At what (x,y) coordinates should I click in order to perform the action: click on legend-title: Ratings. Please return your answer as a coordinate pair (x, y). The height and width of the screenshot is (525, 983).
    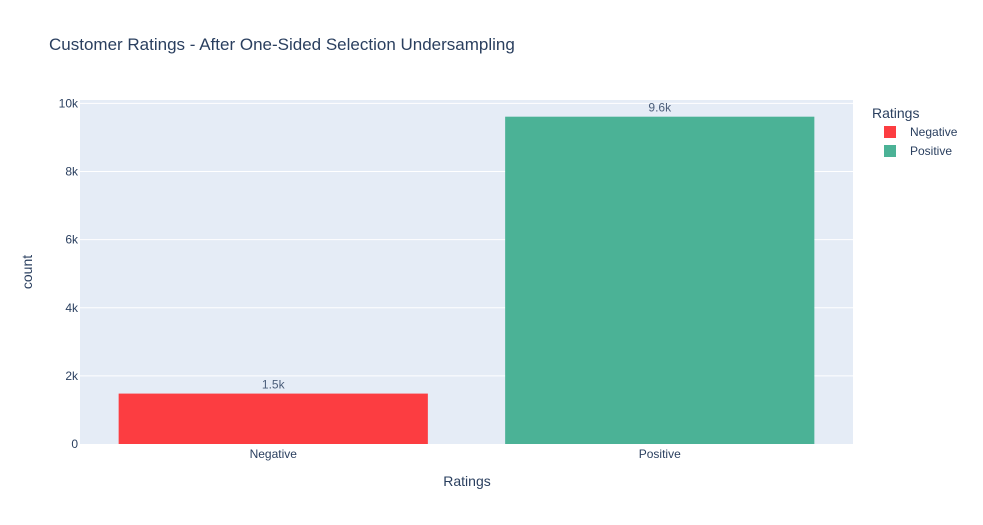
    Looking at the image, I should click on (895, 113).